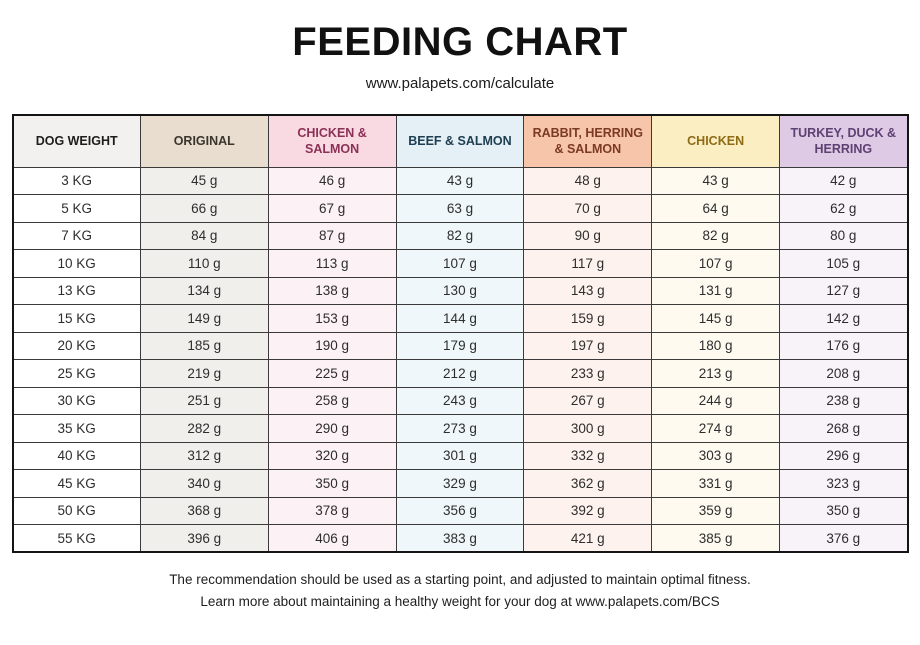  I want to click on value-cell: 185 g, so click(204, 345).